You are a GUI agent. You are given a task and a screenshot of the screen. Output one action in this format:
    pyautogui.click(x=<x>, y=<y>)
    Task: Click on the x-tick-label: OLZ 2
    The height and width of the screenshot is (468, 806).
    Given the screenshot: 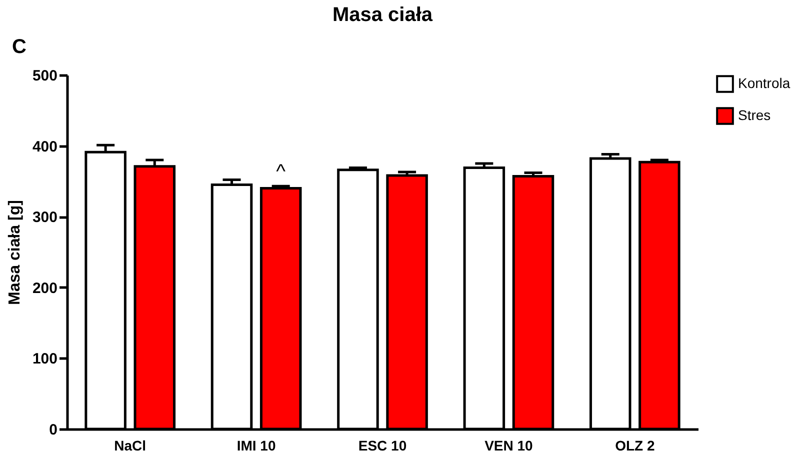 What is the action you would take?
    pyautogui.click(x=635, y=446)
    